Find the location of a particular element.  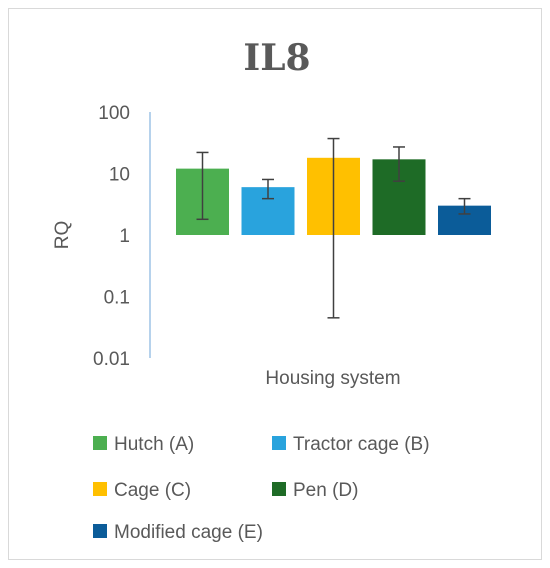

y-tick-label: 100 is located at coordinates (114, 113).